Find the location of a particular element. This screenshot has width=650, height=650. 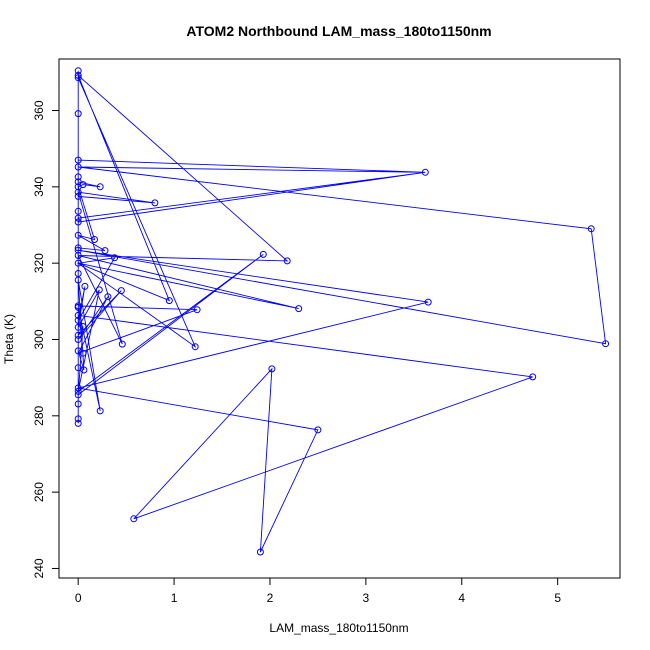

x-tick-label-4: 4 is located at coordinates (461, 598).